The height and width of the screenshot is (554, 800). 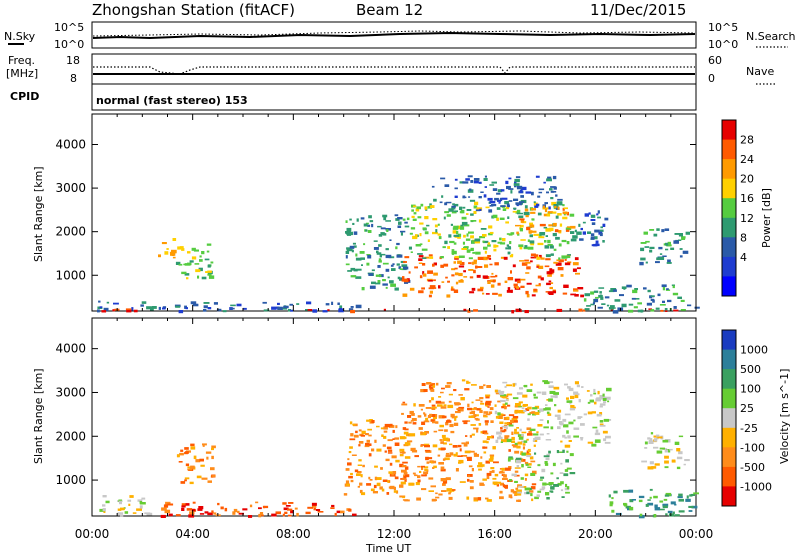 What do you see at coordinates (70, 275) in the screenshot?
I see `y-tick-label: 1000` at bounding box center [70, 275].